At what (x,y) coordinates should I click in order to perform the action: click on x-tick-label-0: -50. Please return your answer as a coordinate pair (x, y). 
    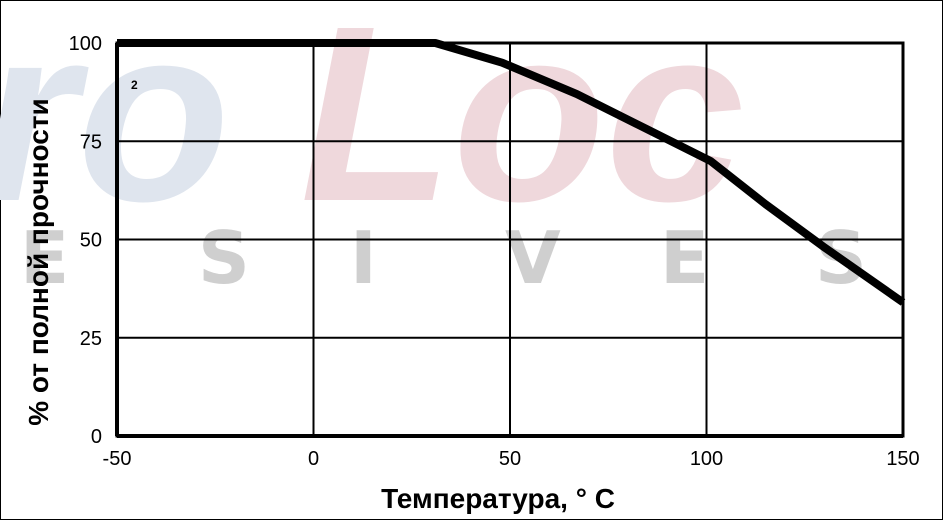
    Looking at the image, I should click on (117, 459).